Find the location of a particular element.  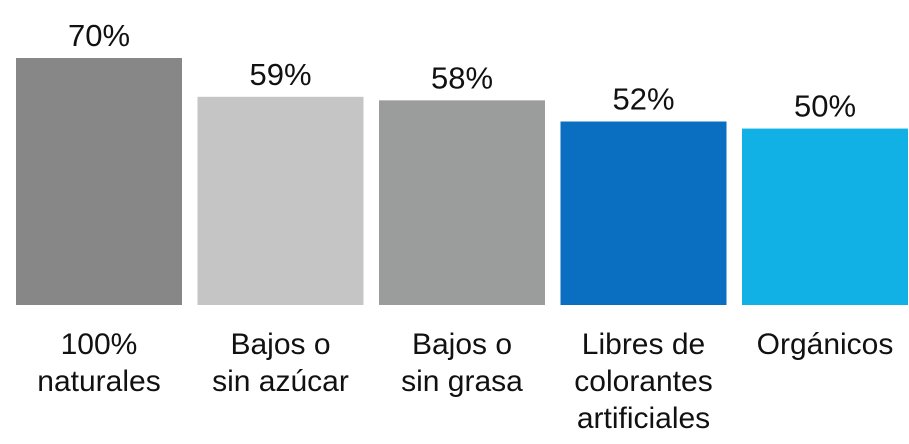

category-label-5: Orgánicos is located at coordinates (825, 344).